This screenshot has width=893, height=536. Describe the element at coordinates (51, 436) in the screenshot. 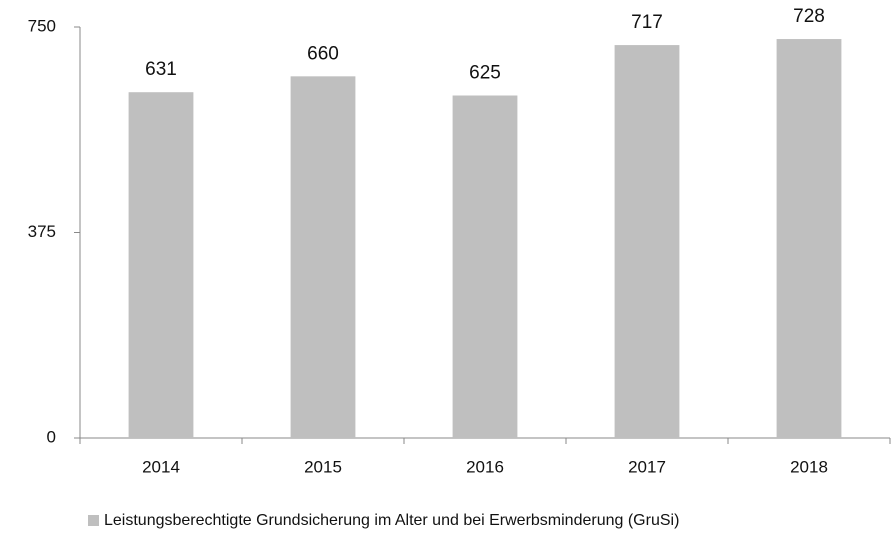

I see `y-tick-label: 0` at that location.